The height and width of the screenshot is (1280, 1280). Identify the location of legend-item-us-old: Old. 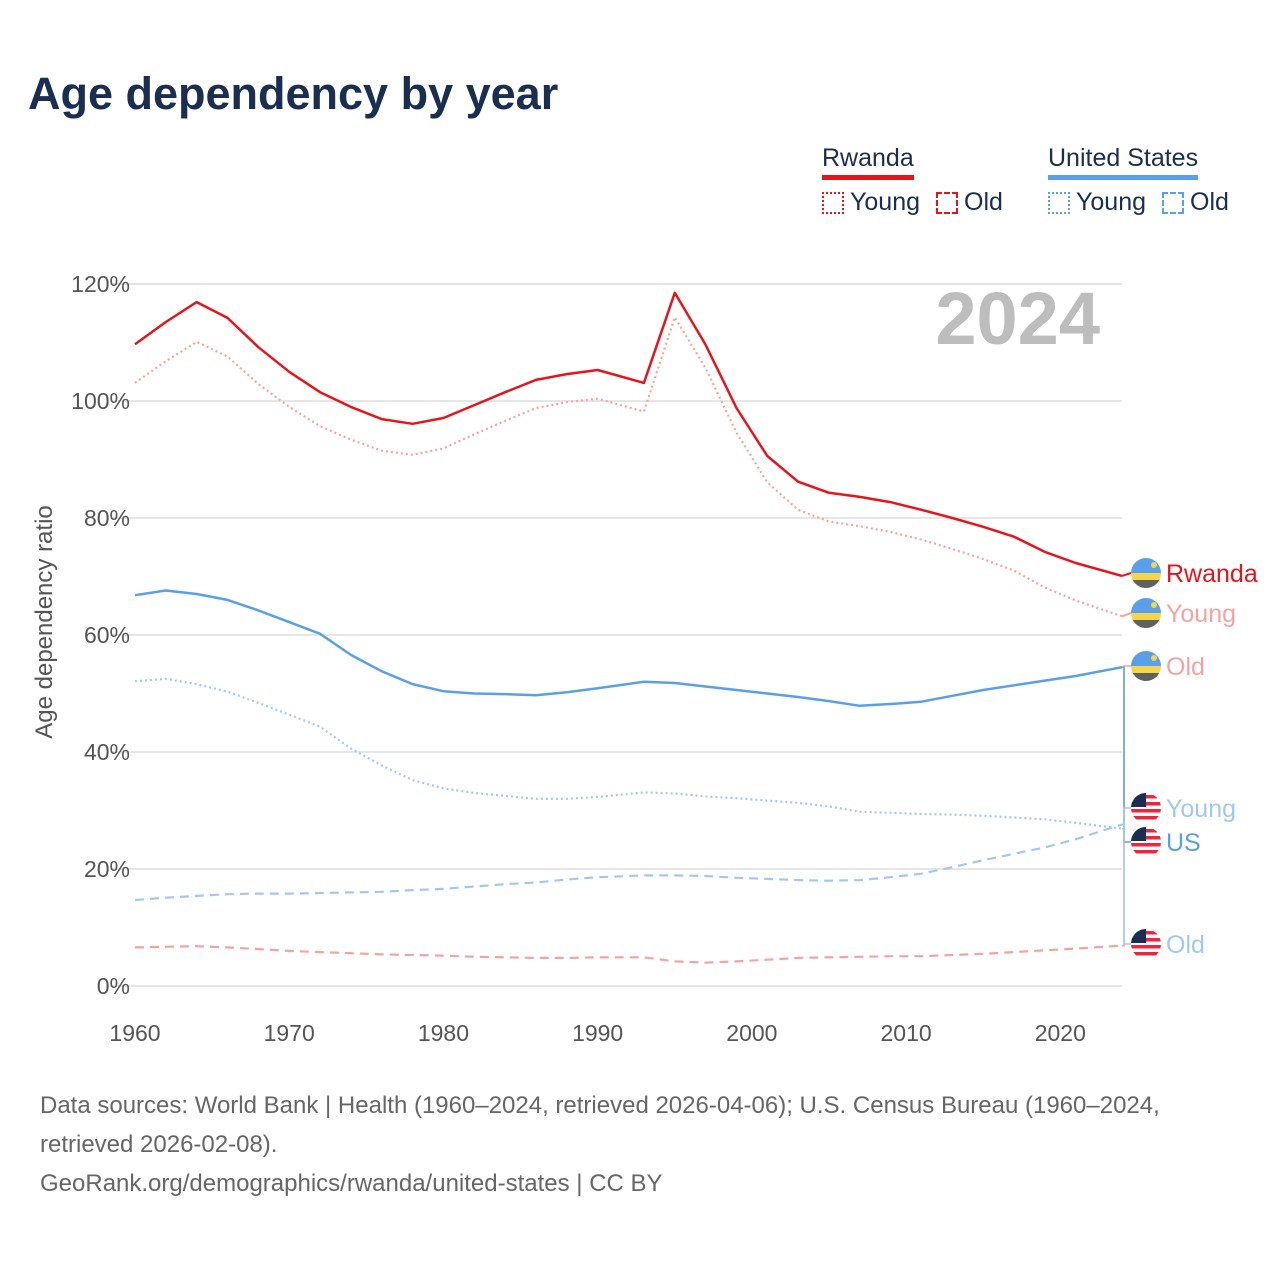
(1195, 202).